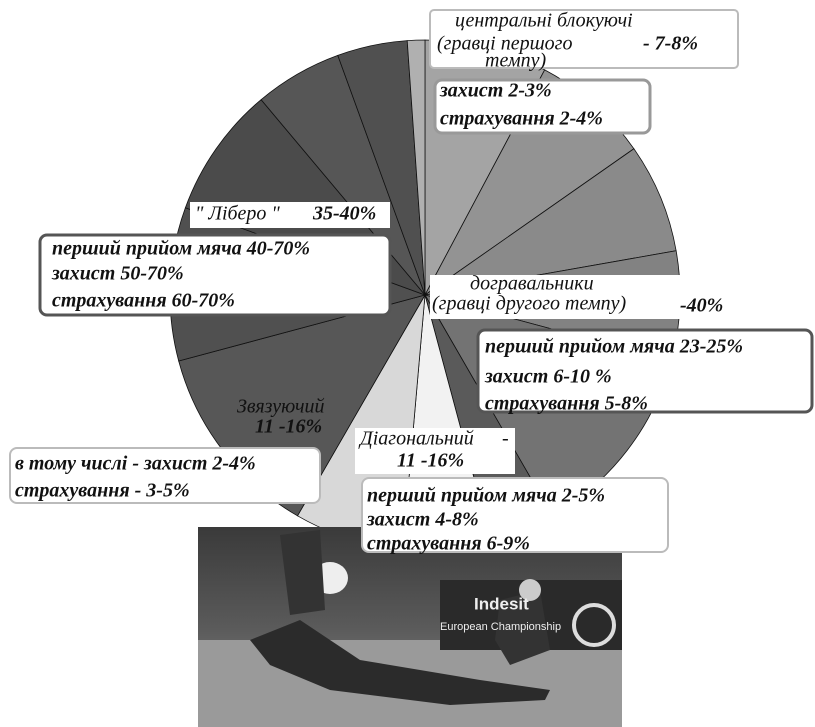 The width and height of the screenshot is (815, 727). I want to click on detail: захист 4-8%, so click(422, 520).